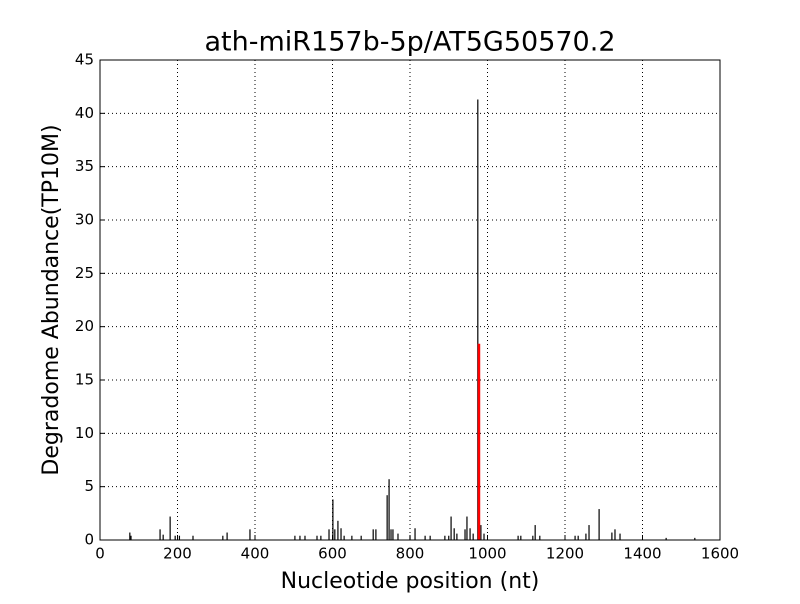  Describe the element at coordinates (487, 554) in the screenshot. I see `x-tick-label: 1000` at that location.